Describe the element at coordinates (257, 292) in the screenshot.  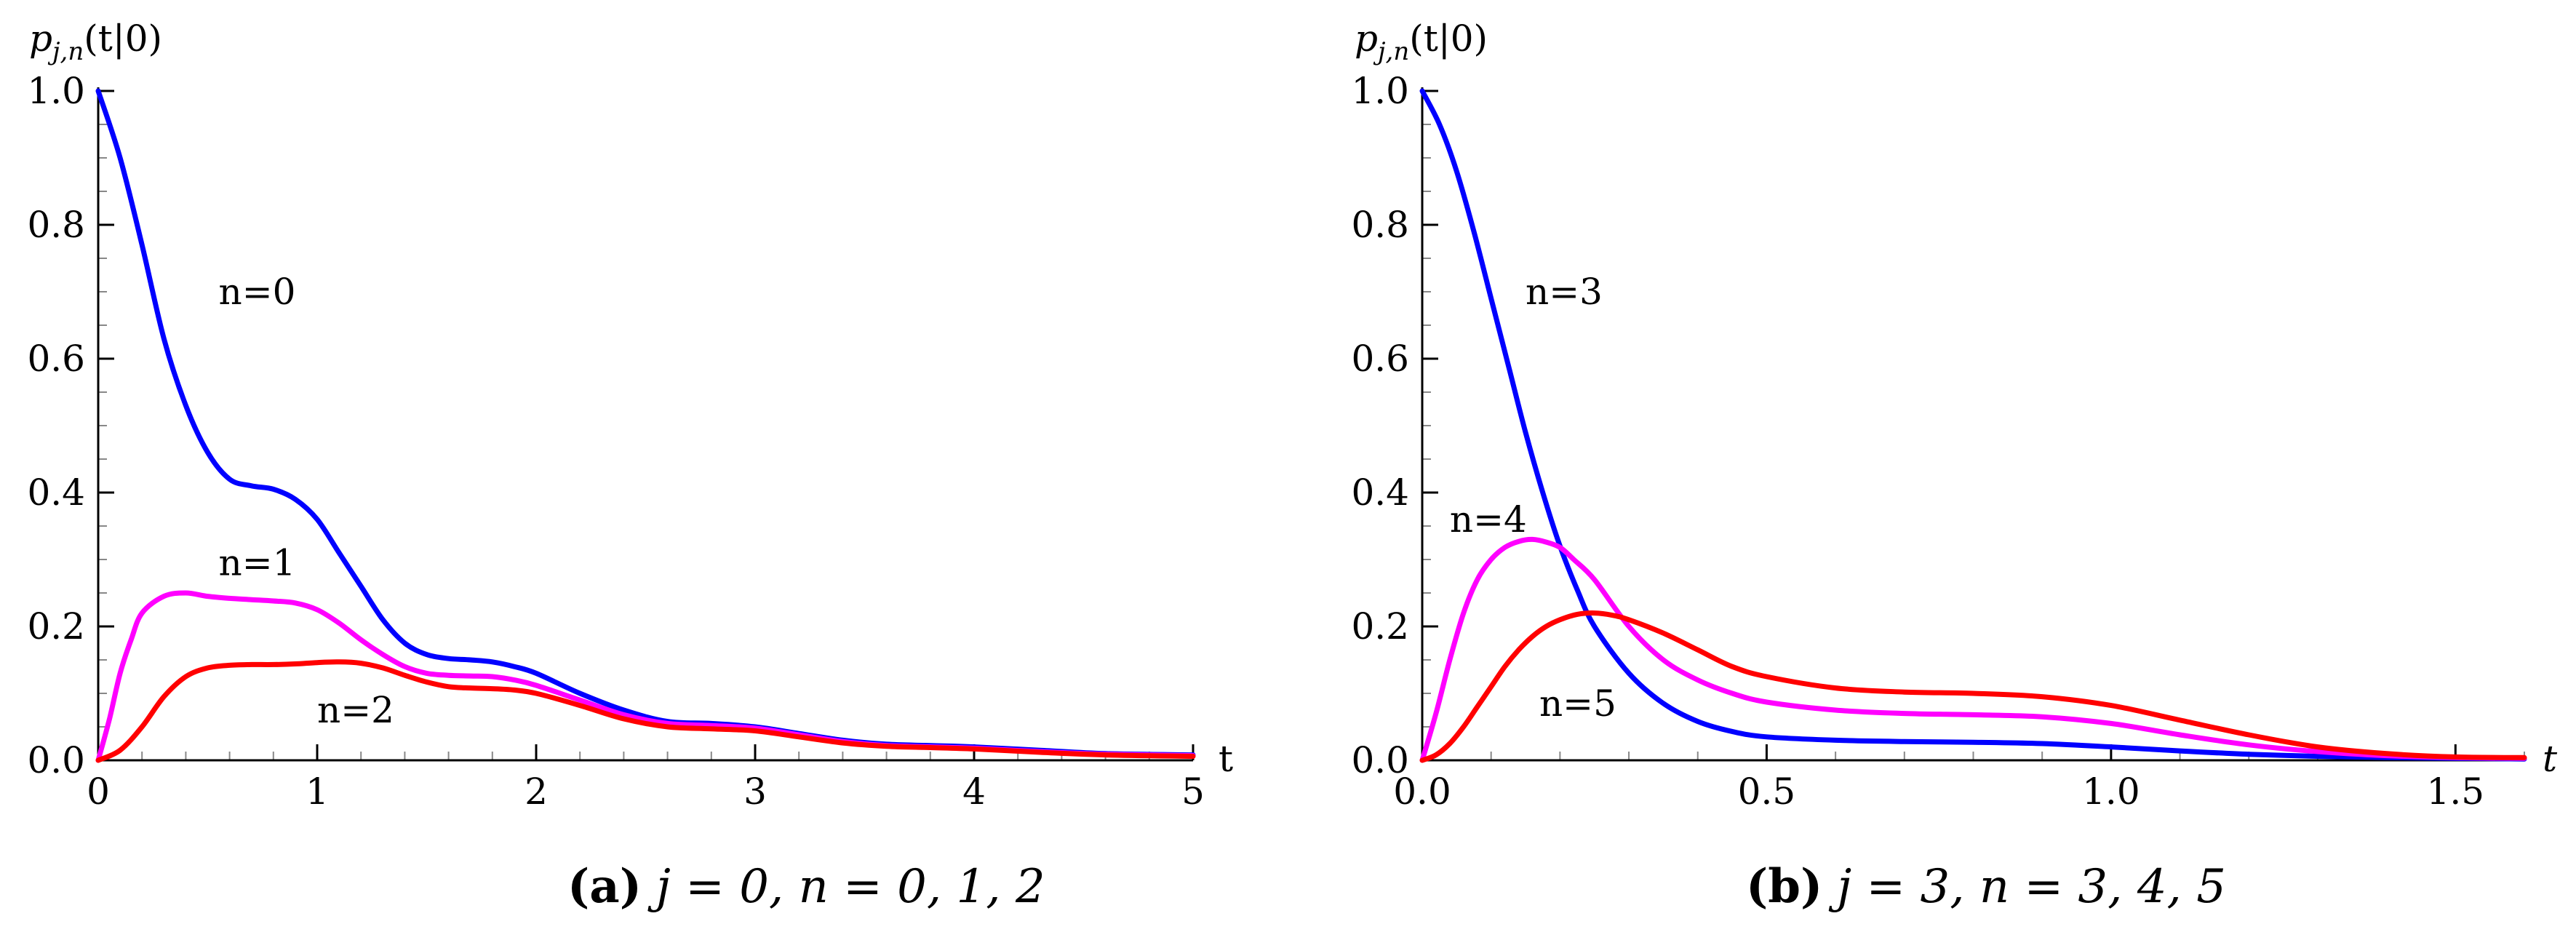
I see `curve-label-a-n0: n=0` at that location.